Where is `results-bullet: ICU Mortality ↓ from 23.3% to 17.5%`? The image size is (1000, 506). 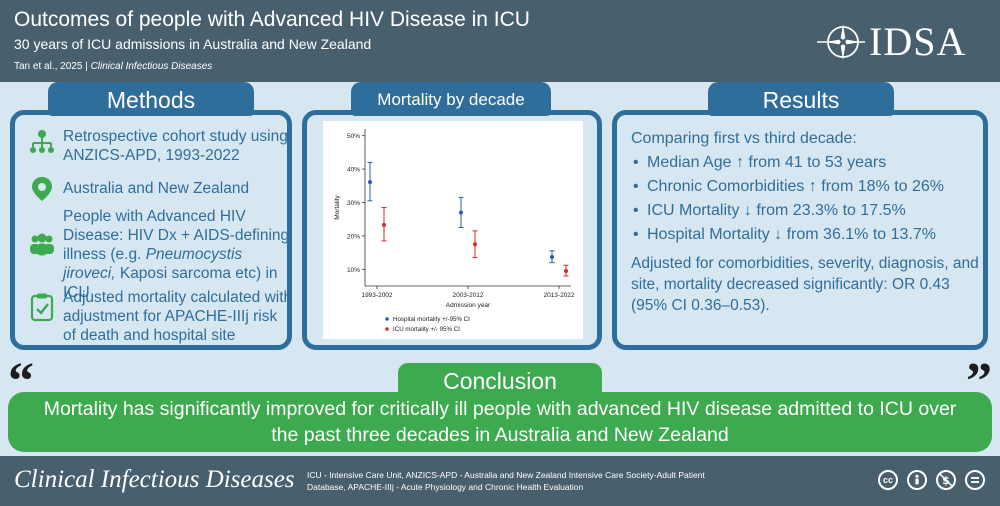
results-bullet: ICU Mortality ↓ from 23.3% to 17.5% is located at coordinates (806, 211).